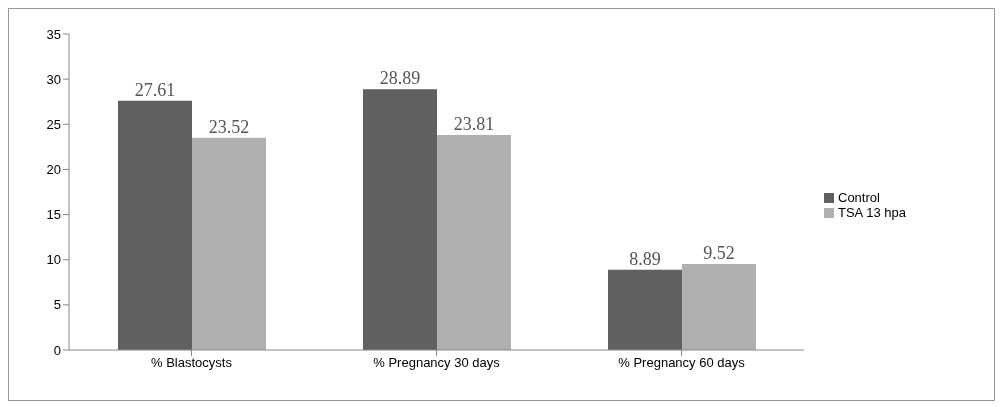 The width and height of the screenshot is (1001, 407). I want to click on y-tick-label: 25, so click(53, 124).